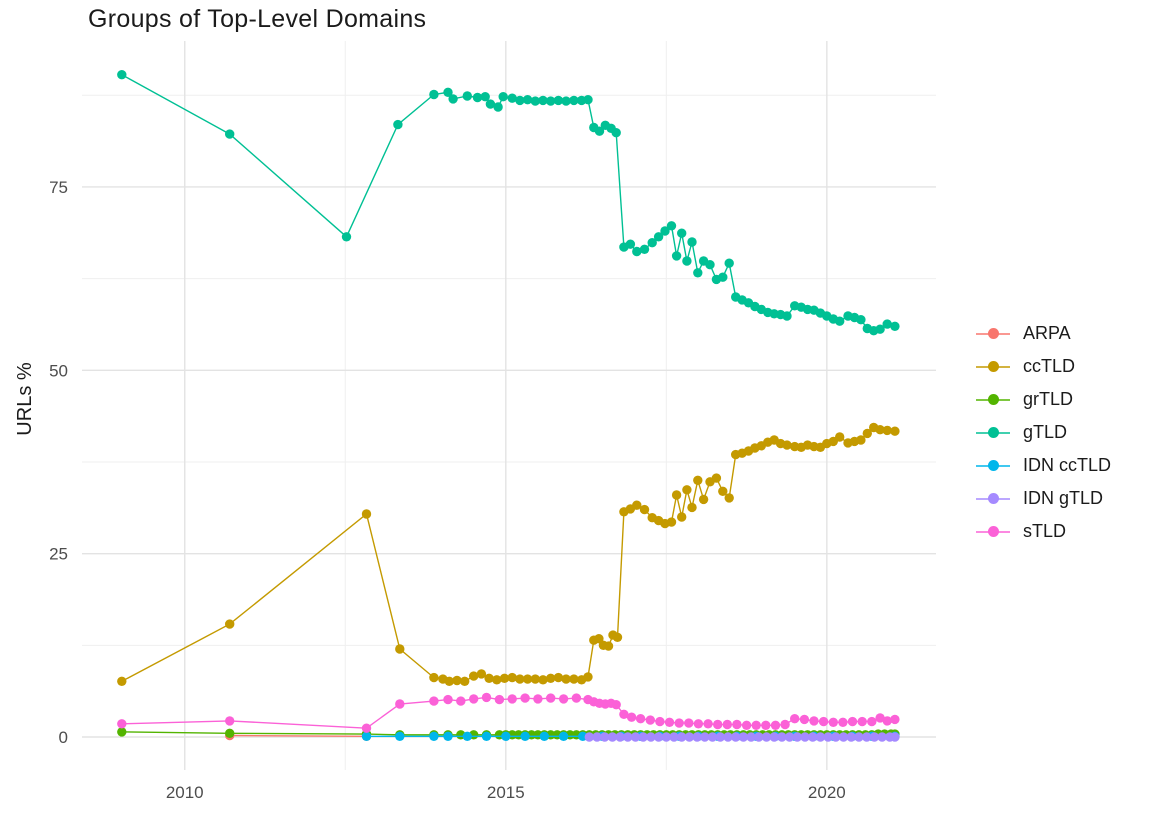  I want to click on legend-item-idn-gtld: IDN gTLD, so click(1043, 498).